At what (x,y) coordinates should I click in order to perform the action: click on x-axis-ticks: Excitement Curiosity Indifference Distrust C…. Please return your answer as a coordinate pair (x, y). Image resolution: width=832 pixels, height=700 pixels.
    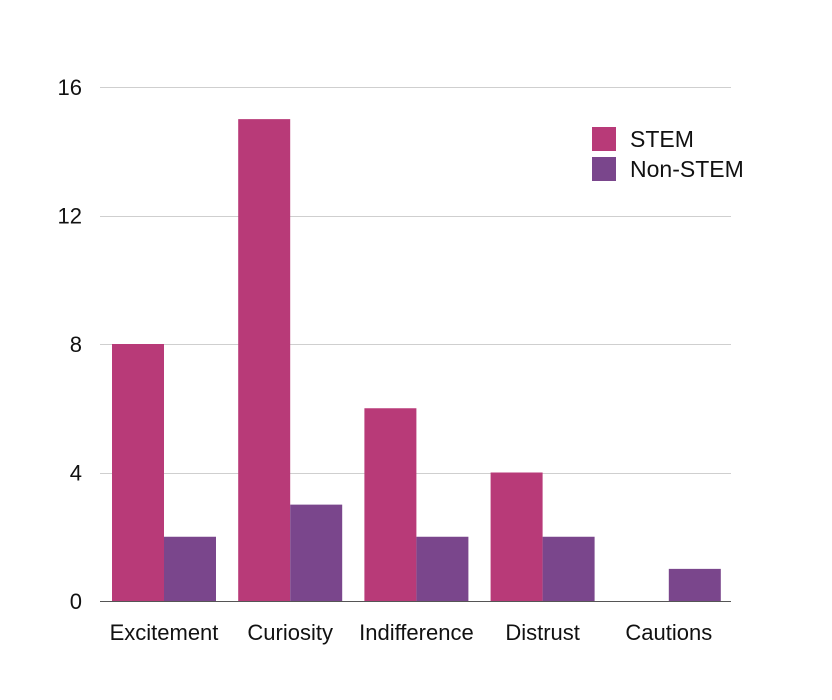
    Looking at the image, I should click on (411, 632).